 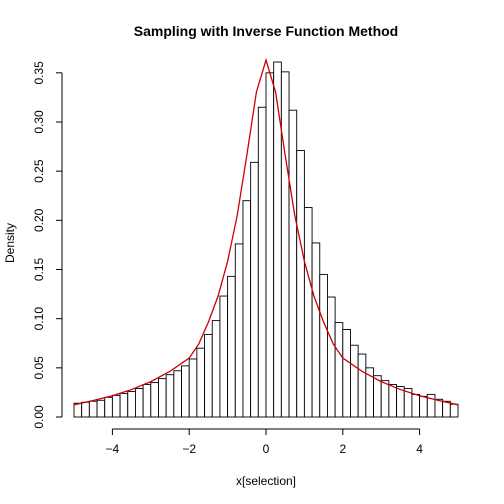 What do you see at coordinates (47, 245) in the screenshot?
I see `y-axis: 0.00 0.05 0.10 0.15 0.20 0.25 0.30 0.35` at bounding box center [47, 245].